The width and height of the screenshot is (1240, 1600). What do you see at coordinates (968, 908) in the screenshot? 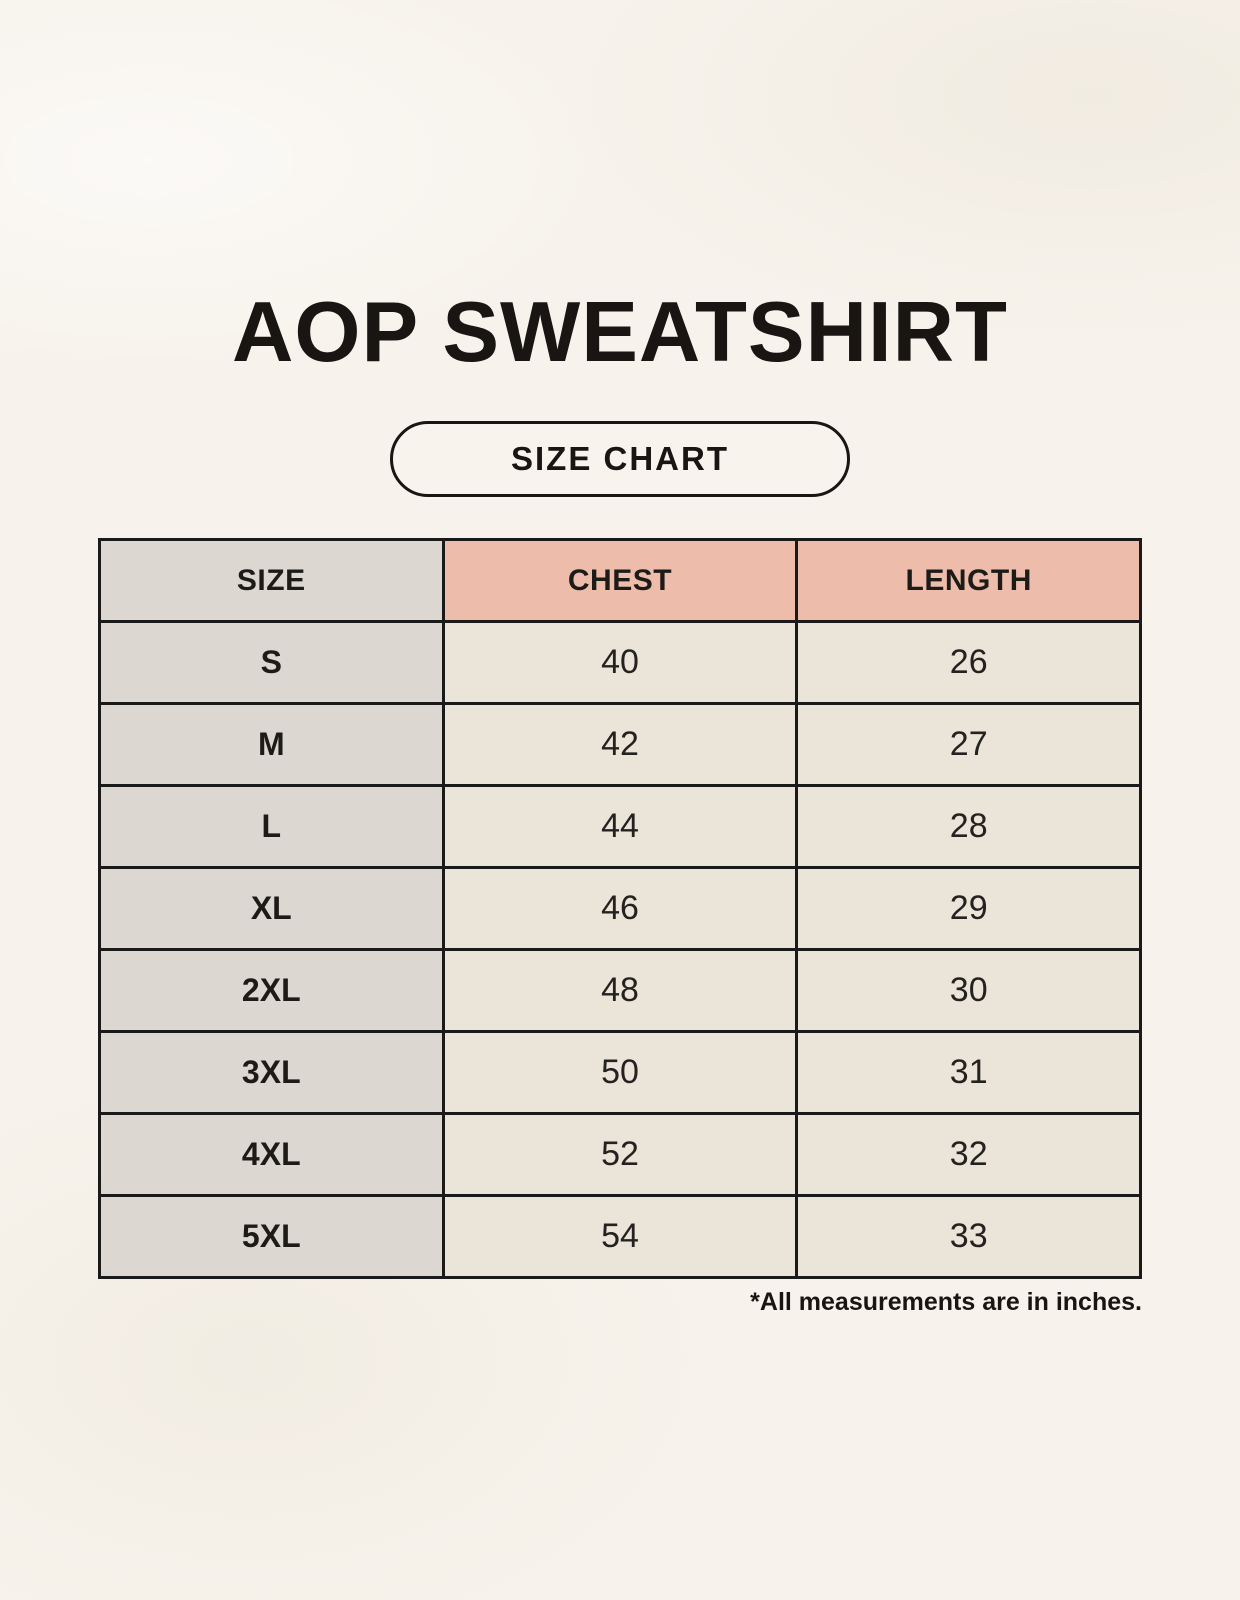
I see `length-cell: 29` at bounding box center [968, 908].